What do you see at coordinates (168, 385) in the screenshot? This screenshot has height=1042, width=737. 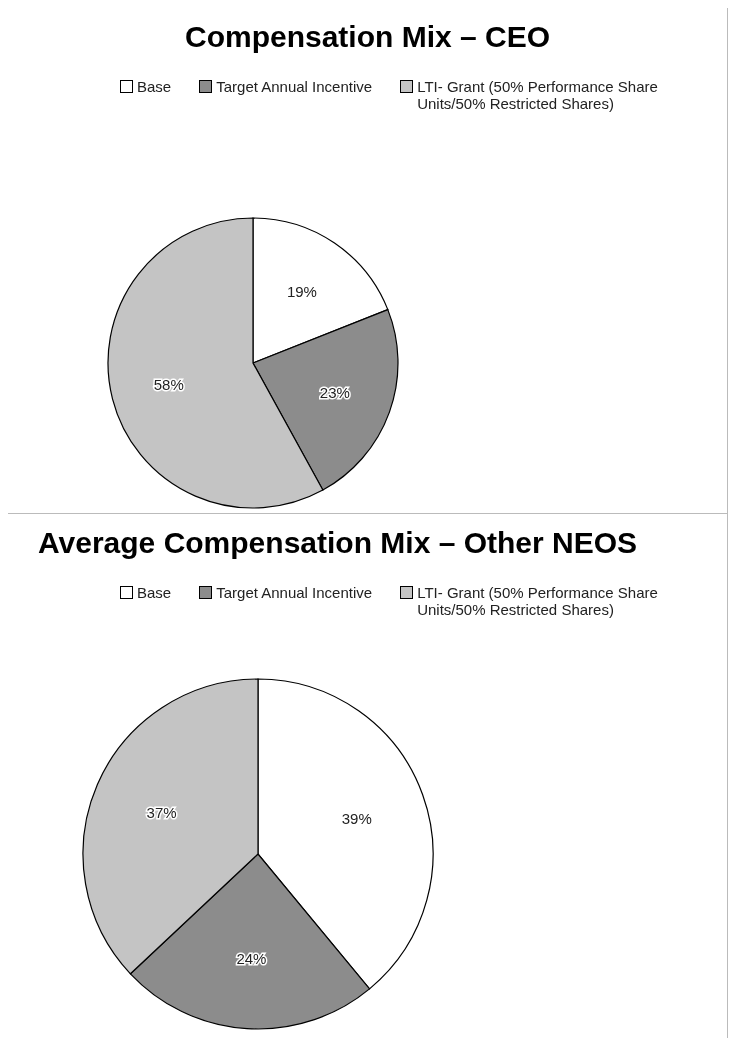 I see `data-label: 58%` at bounding box center [168, 385].